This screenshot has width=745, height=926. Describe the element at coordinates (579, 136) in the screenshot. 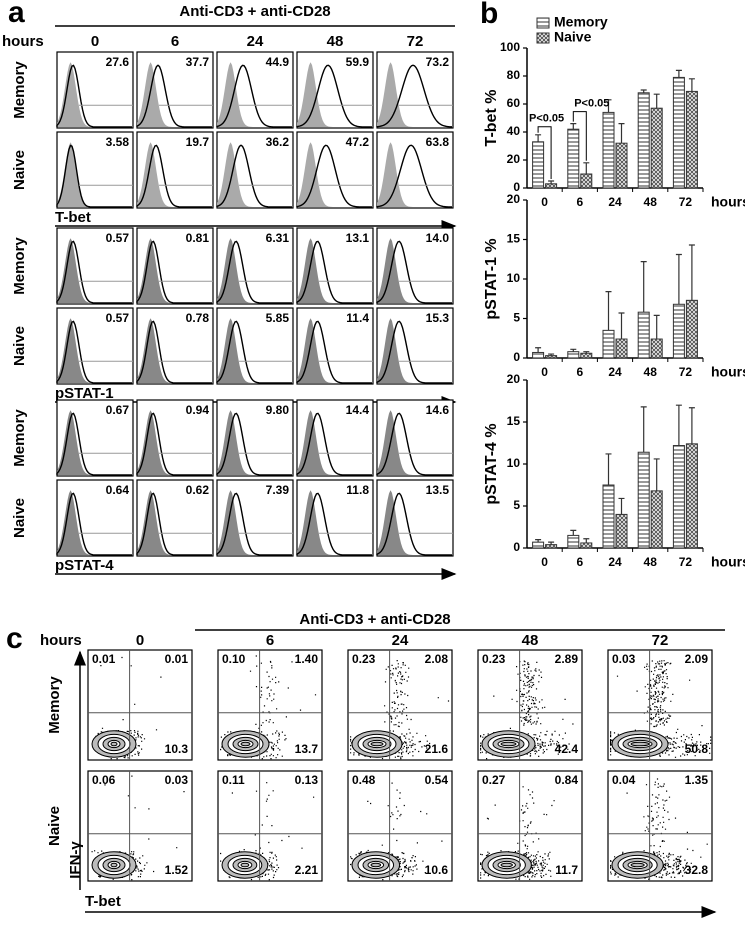

I see `significance-bracket` at that location.